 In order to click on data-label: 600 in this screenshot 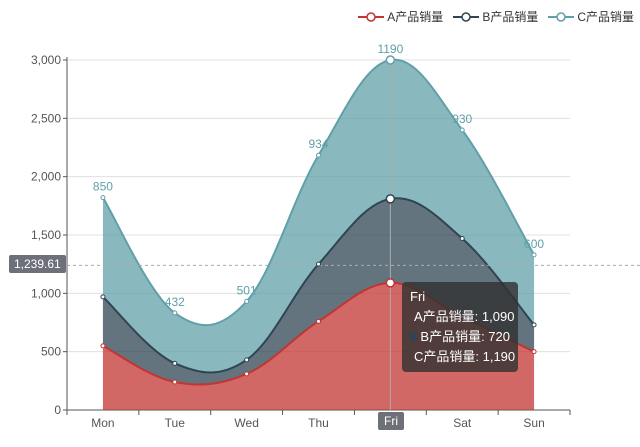, I will do `click(534, 244)`.